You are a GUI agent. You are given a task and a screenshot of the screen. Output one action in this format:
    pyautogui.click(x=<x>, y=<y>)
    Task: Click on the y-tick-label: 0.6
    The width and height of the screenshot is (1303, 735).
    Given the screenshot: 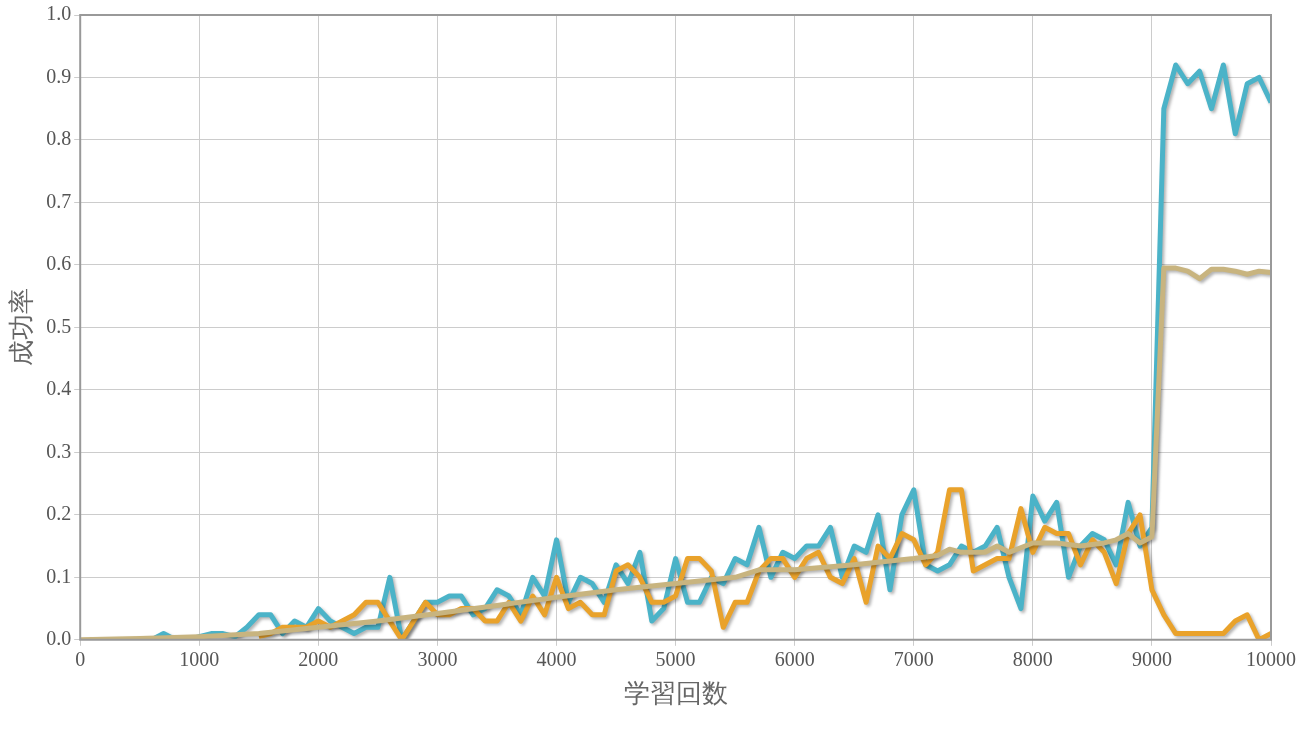 What is the action you would take?
    pyautogui.click(x=59, y=263)
    